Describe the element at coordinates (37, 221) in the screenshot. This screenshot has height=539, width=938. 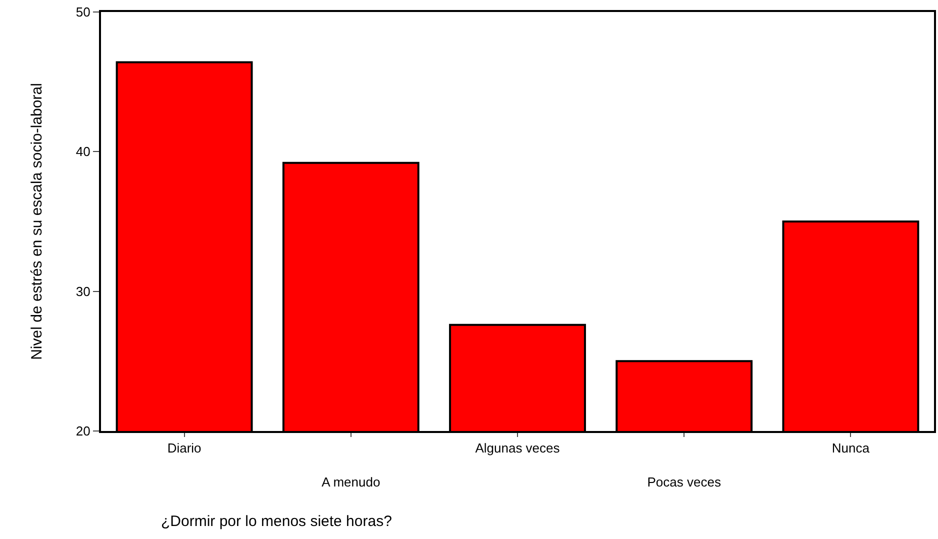
I see `y-axis-title: Nivel de estrés en su escala socio-laboral` at that location.